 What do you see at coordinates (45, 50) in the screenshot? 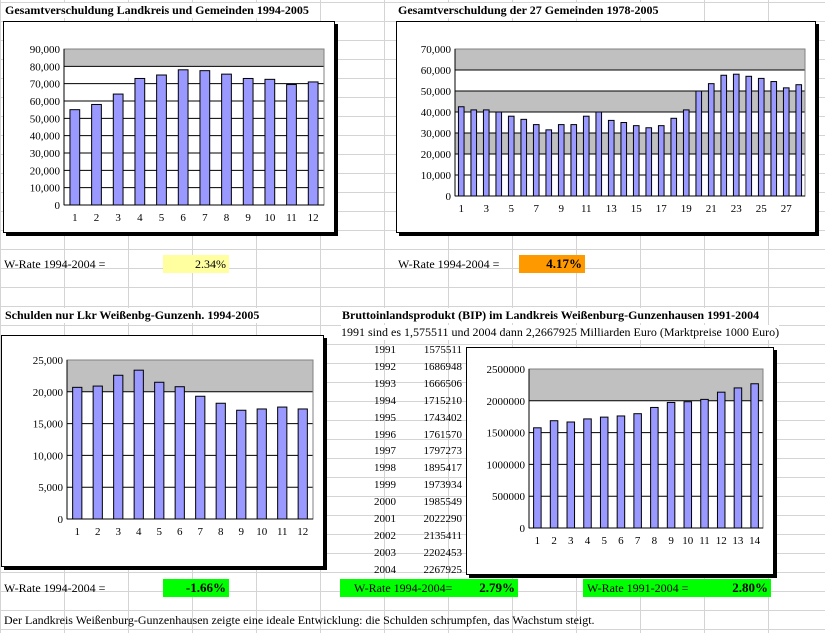
I see `y-tick-label: 90,000` at bounding box center [45, 50].